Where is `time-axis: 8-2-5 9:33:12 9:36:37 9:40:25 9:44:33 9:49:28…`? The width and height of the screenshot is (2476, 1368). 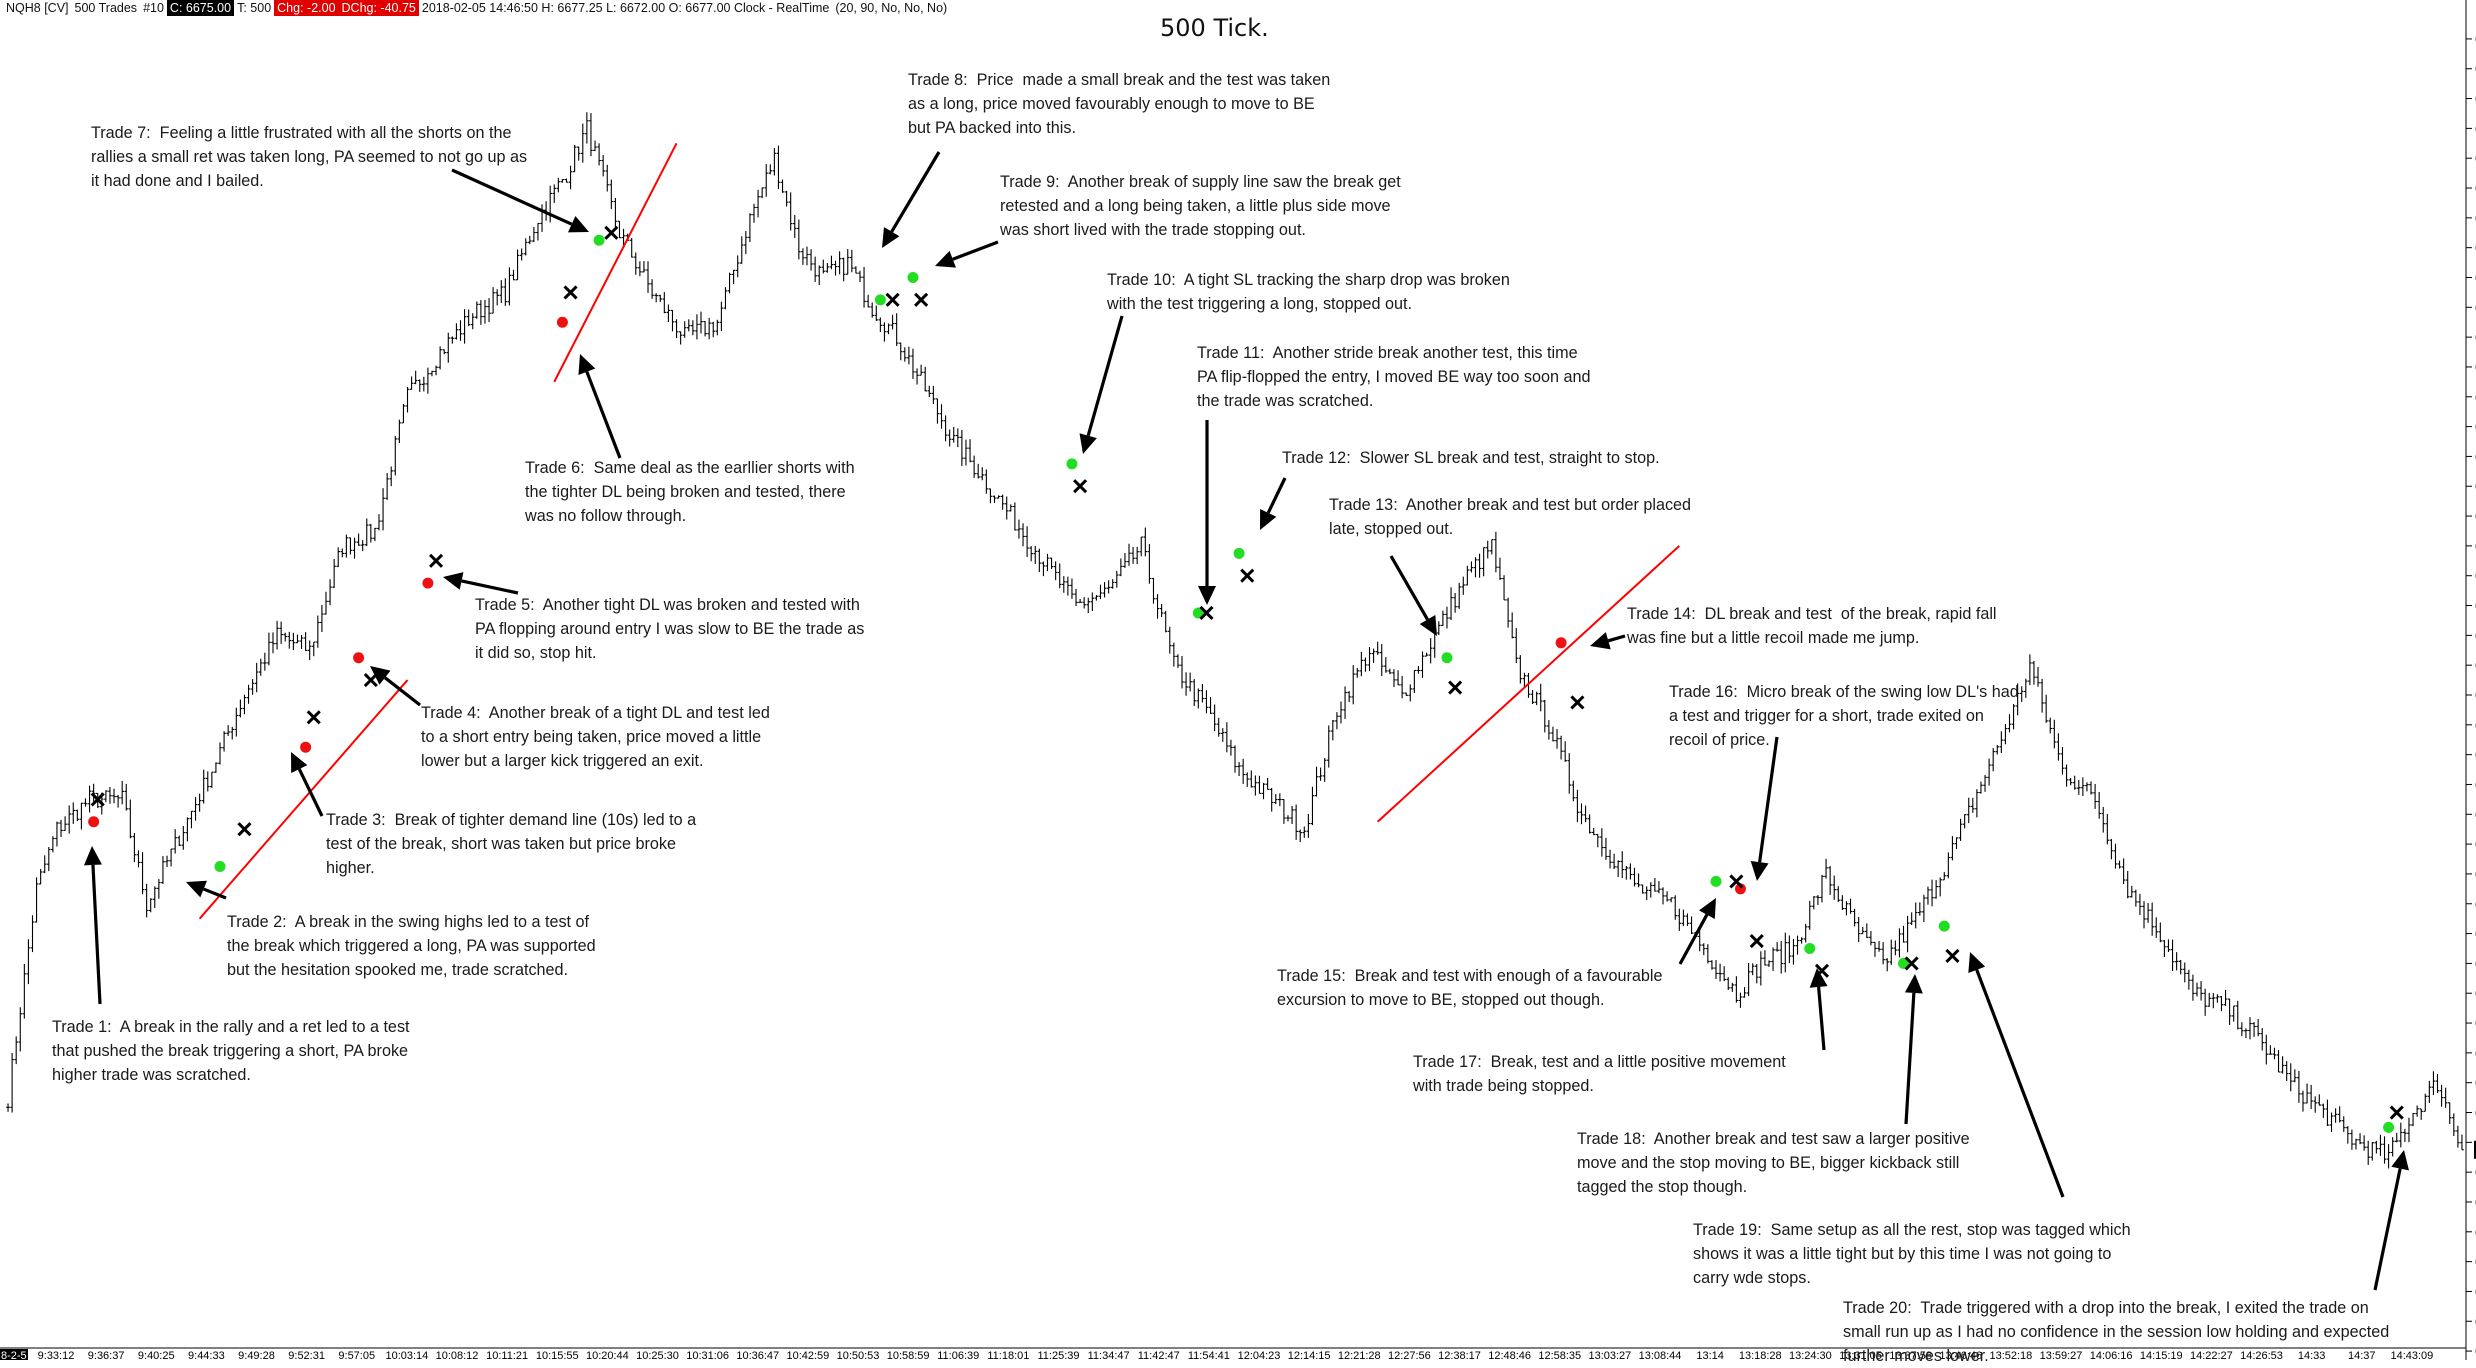
time-axis: 8-2-5 9:33:12 9:36:37 9:40:25 9:44:33 9:49:28… is located at coordinates (1233, 1353).